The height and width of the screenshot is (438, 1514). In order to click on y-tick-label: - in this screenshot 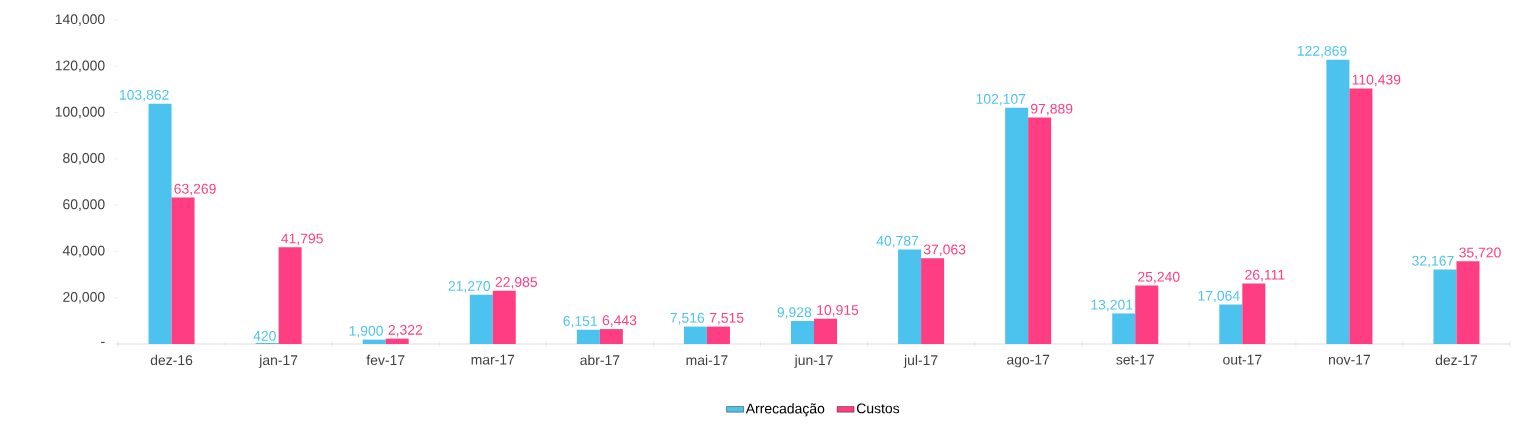, I will do `click(103, 342)`.